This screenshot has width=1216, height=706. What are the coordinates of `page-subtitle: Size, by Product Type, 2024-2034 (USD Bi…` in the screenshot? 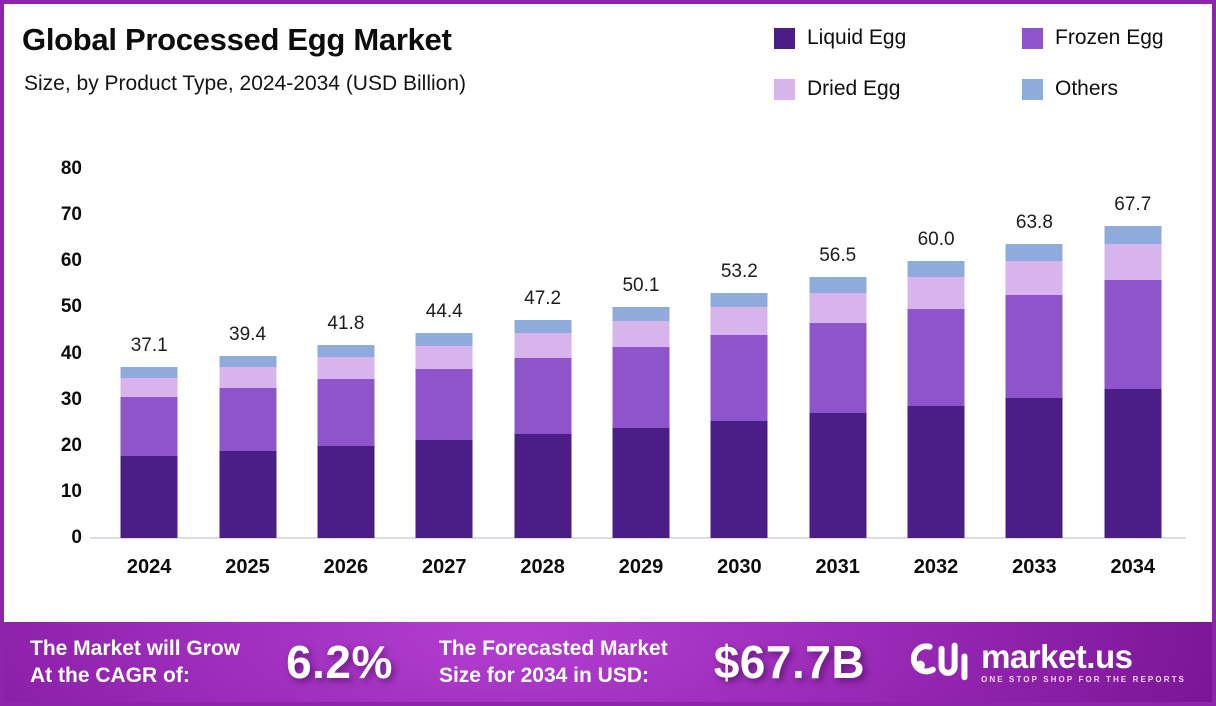 It's located at (245, 83).